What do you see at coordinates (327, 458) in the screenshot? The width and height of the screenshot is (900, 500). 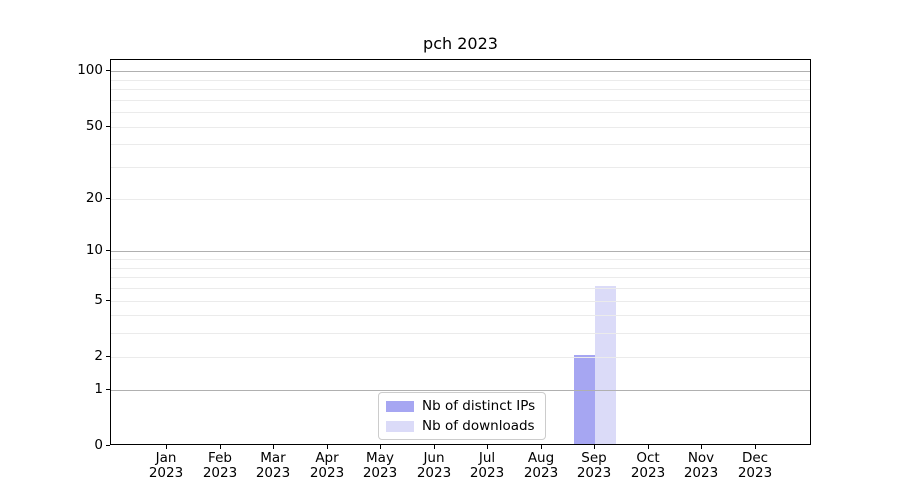 I see `x-tick-month: Apr` at bounding box center [327, 458].